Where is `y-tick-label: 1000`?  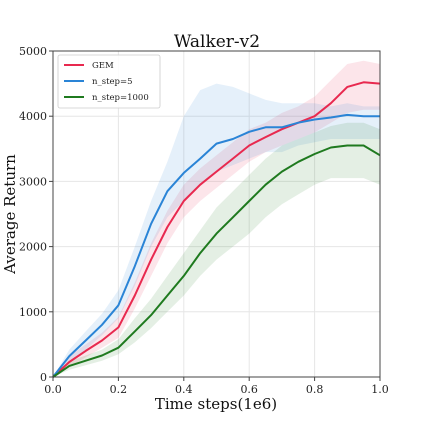 y-tick-label: 1000 is located at coordinates (33, 312).